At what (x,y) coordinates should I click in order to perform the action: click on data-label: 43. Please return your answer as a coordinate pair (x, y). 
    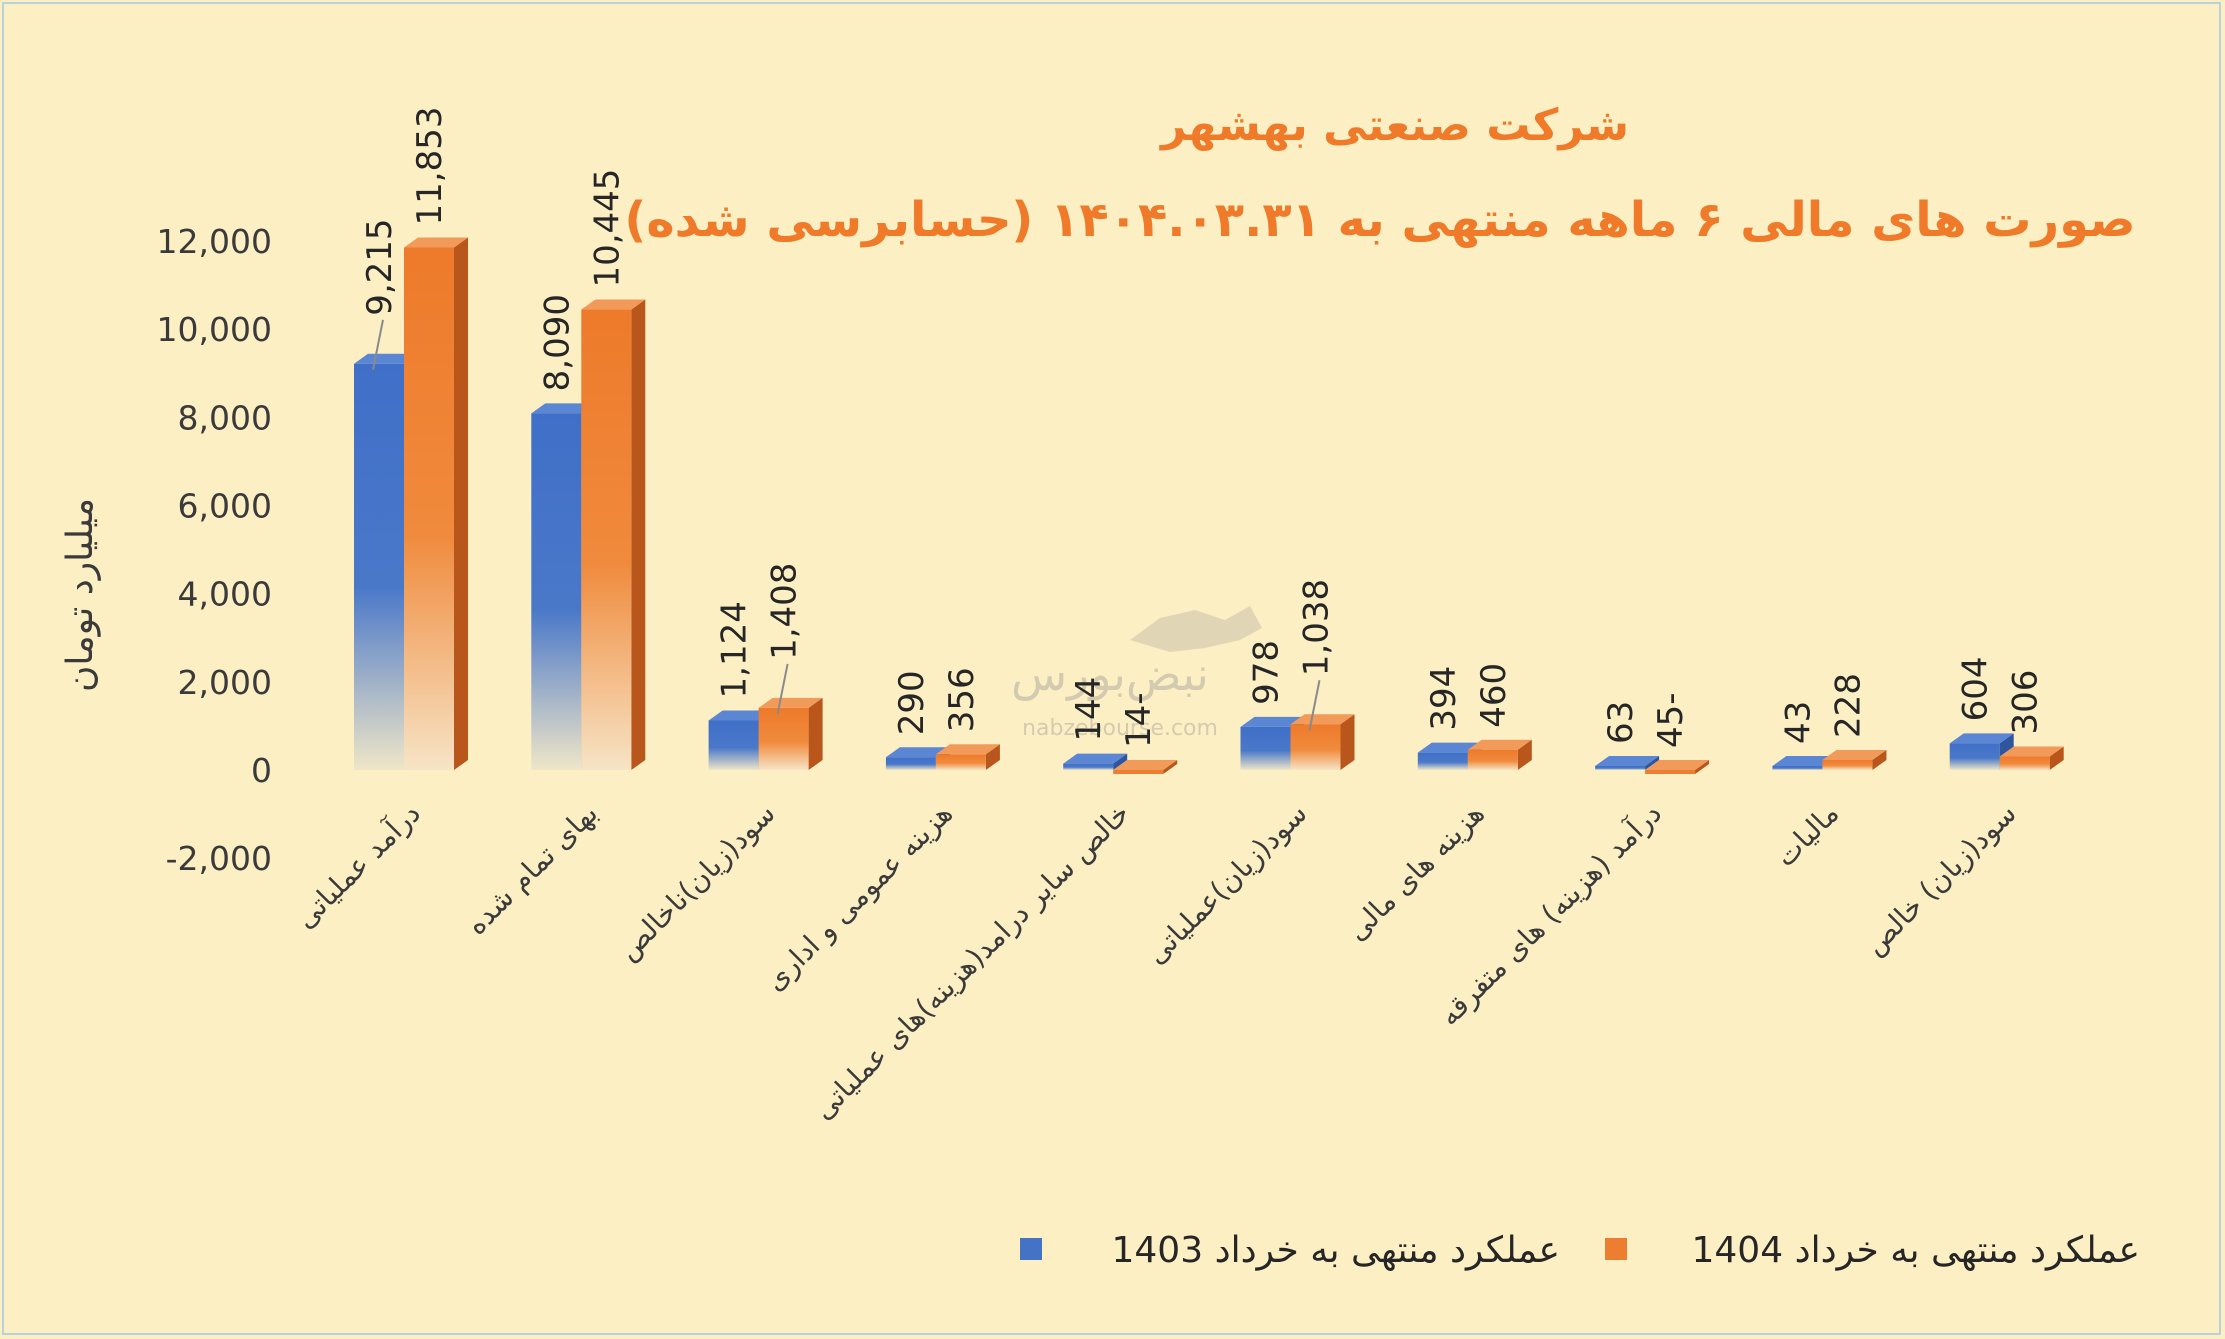
    Looking at the image, I should click on (1798, 722).